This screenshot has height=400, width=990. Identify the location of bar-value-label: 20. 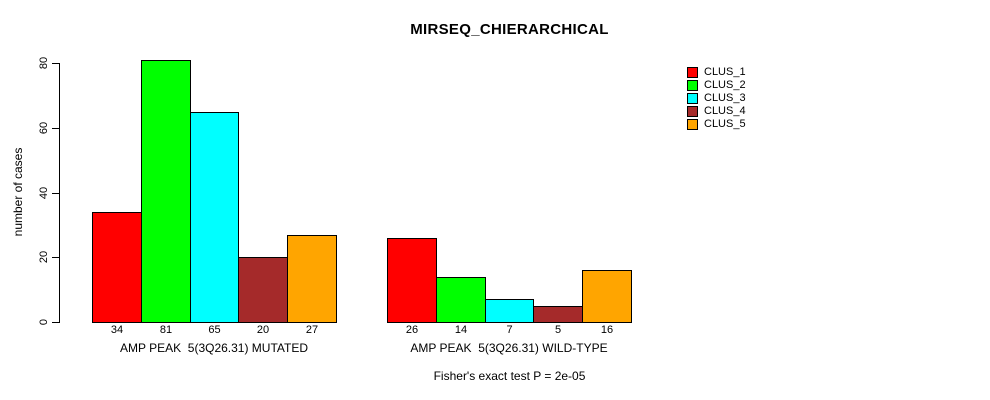
(263, 330).